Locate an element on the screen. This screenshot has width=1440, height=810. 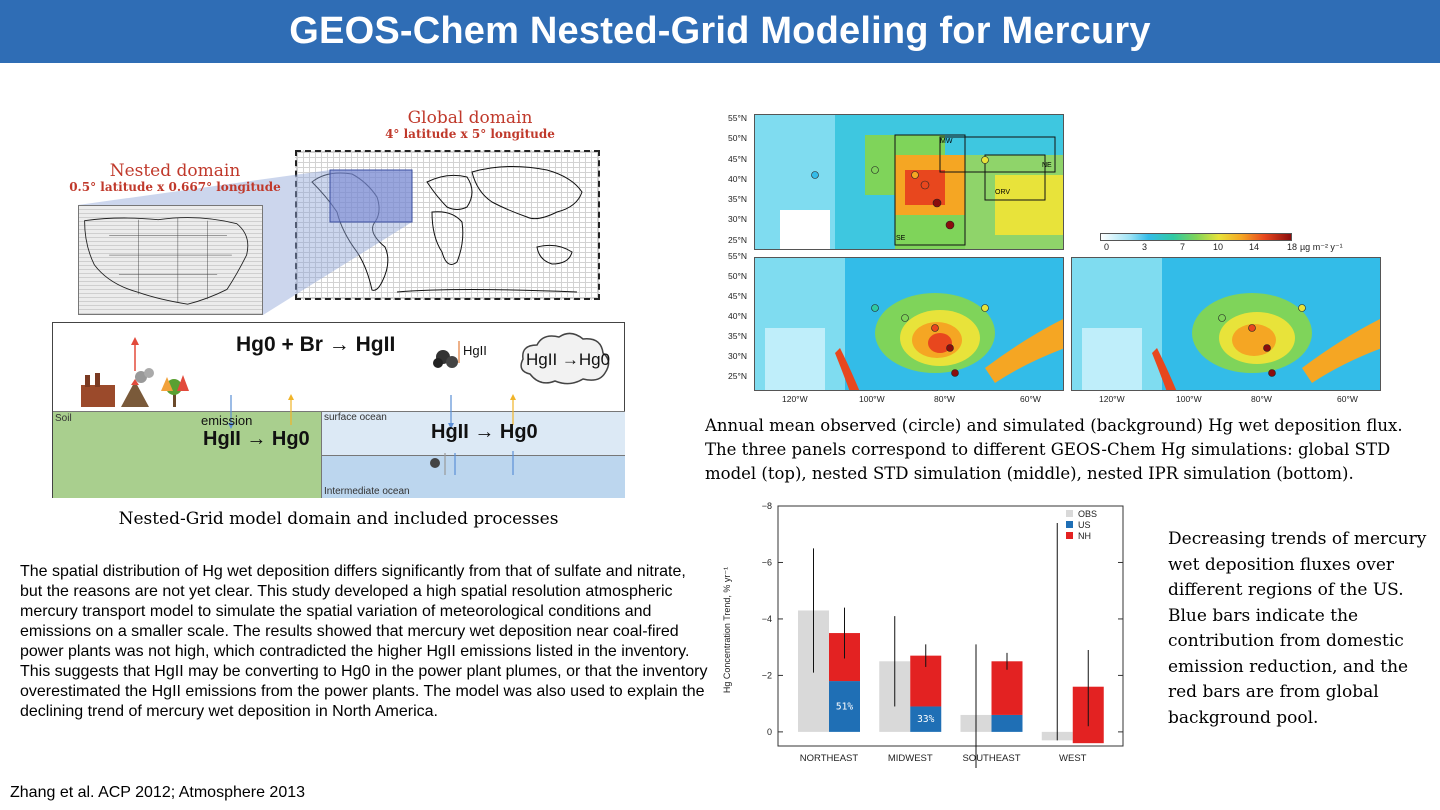
global-domain-title: Global domain is located at coordinates (470, 118).